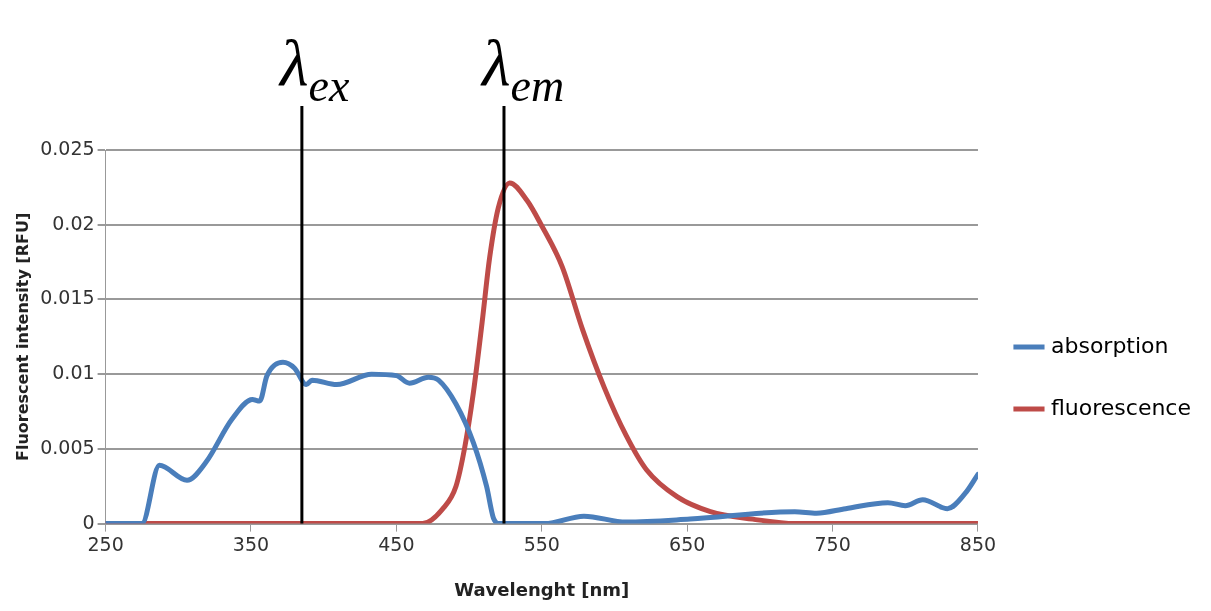  I want to click on y-tick-label: 0.005, so click(67, 446).